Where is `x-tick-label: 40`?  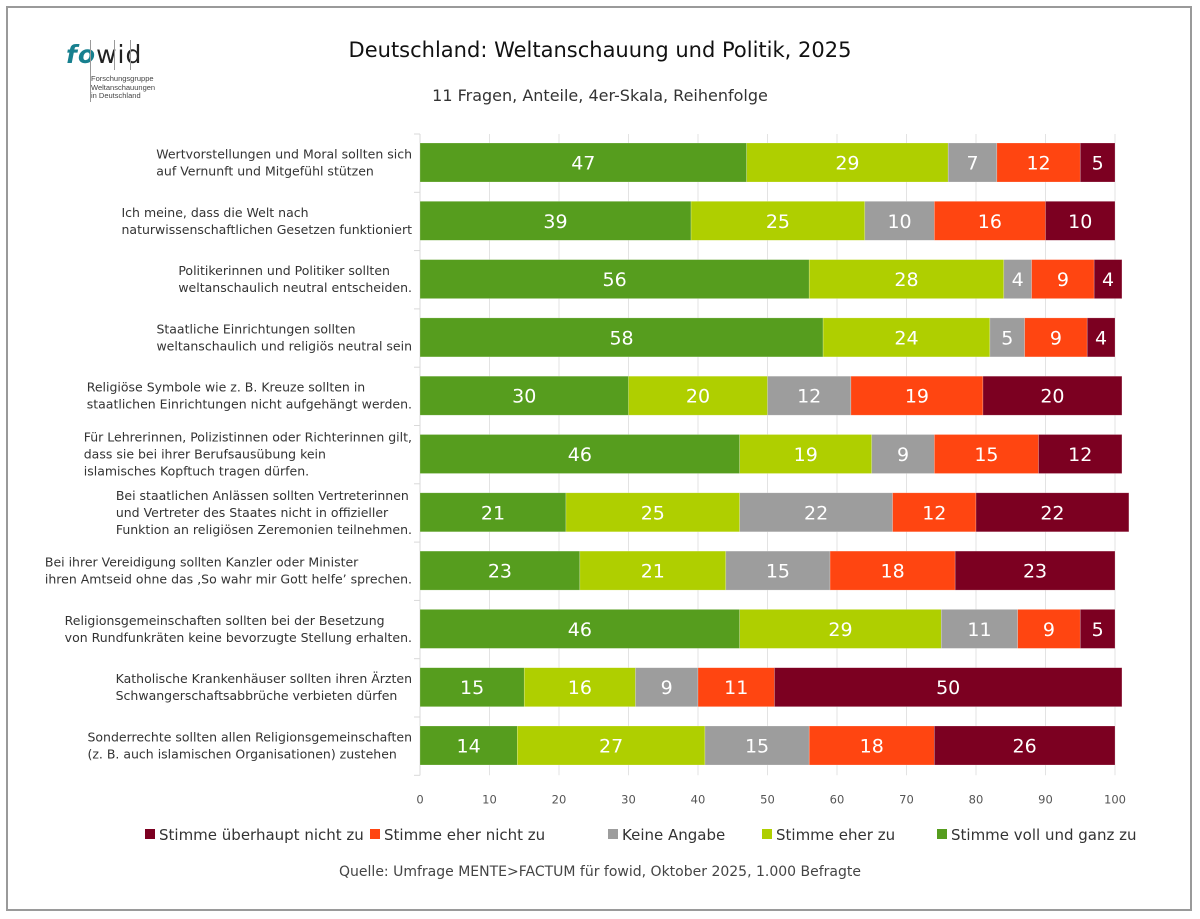
x-tick-label: 40 is located at coordinates (698, 799).